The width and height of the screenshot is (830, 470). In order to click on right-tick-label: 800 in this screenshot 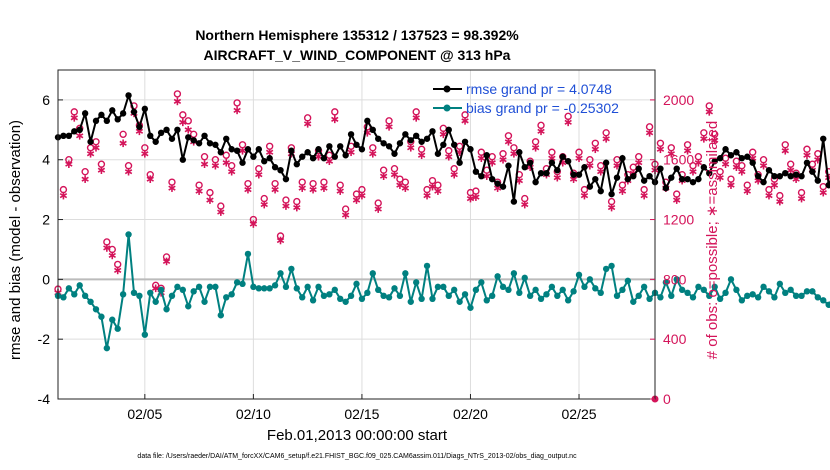, I will do `click(675, 279)`.